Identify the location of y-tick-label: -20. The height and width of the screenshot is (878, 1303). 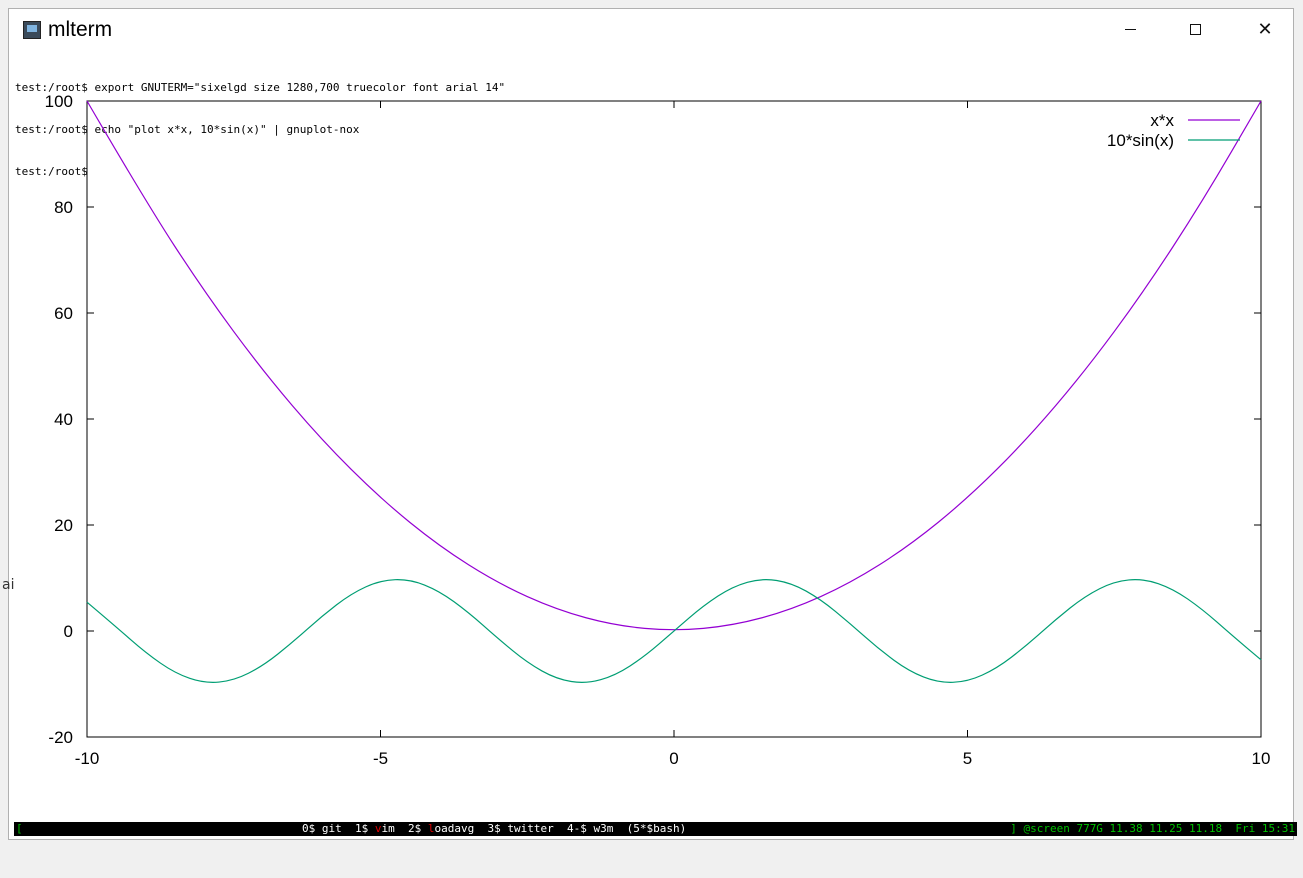
(60, 737).